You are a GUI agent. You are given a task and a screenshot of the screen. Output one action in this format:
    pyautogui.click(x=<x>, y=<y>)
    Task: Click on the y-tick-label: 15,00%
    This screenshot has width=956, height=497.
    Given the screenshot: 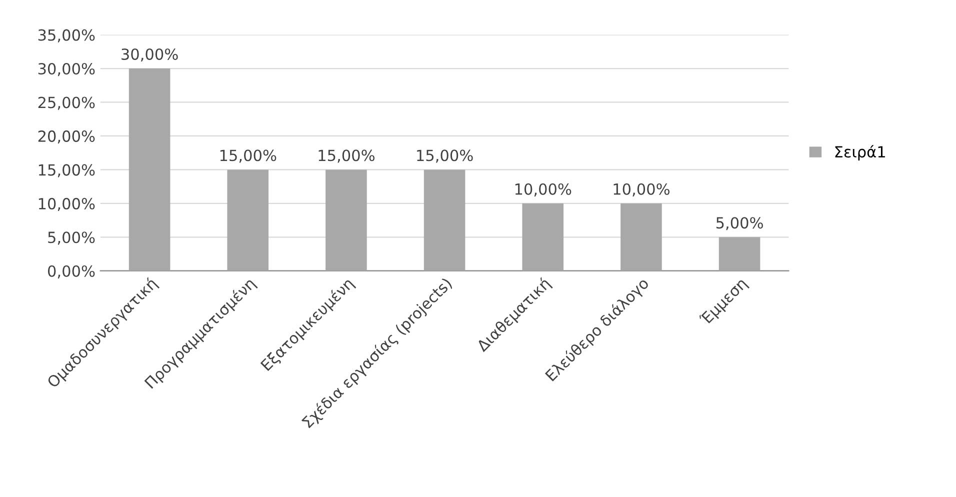 What is the action you would take?
    pyautogui.click(x=66, y=171)
    